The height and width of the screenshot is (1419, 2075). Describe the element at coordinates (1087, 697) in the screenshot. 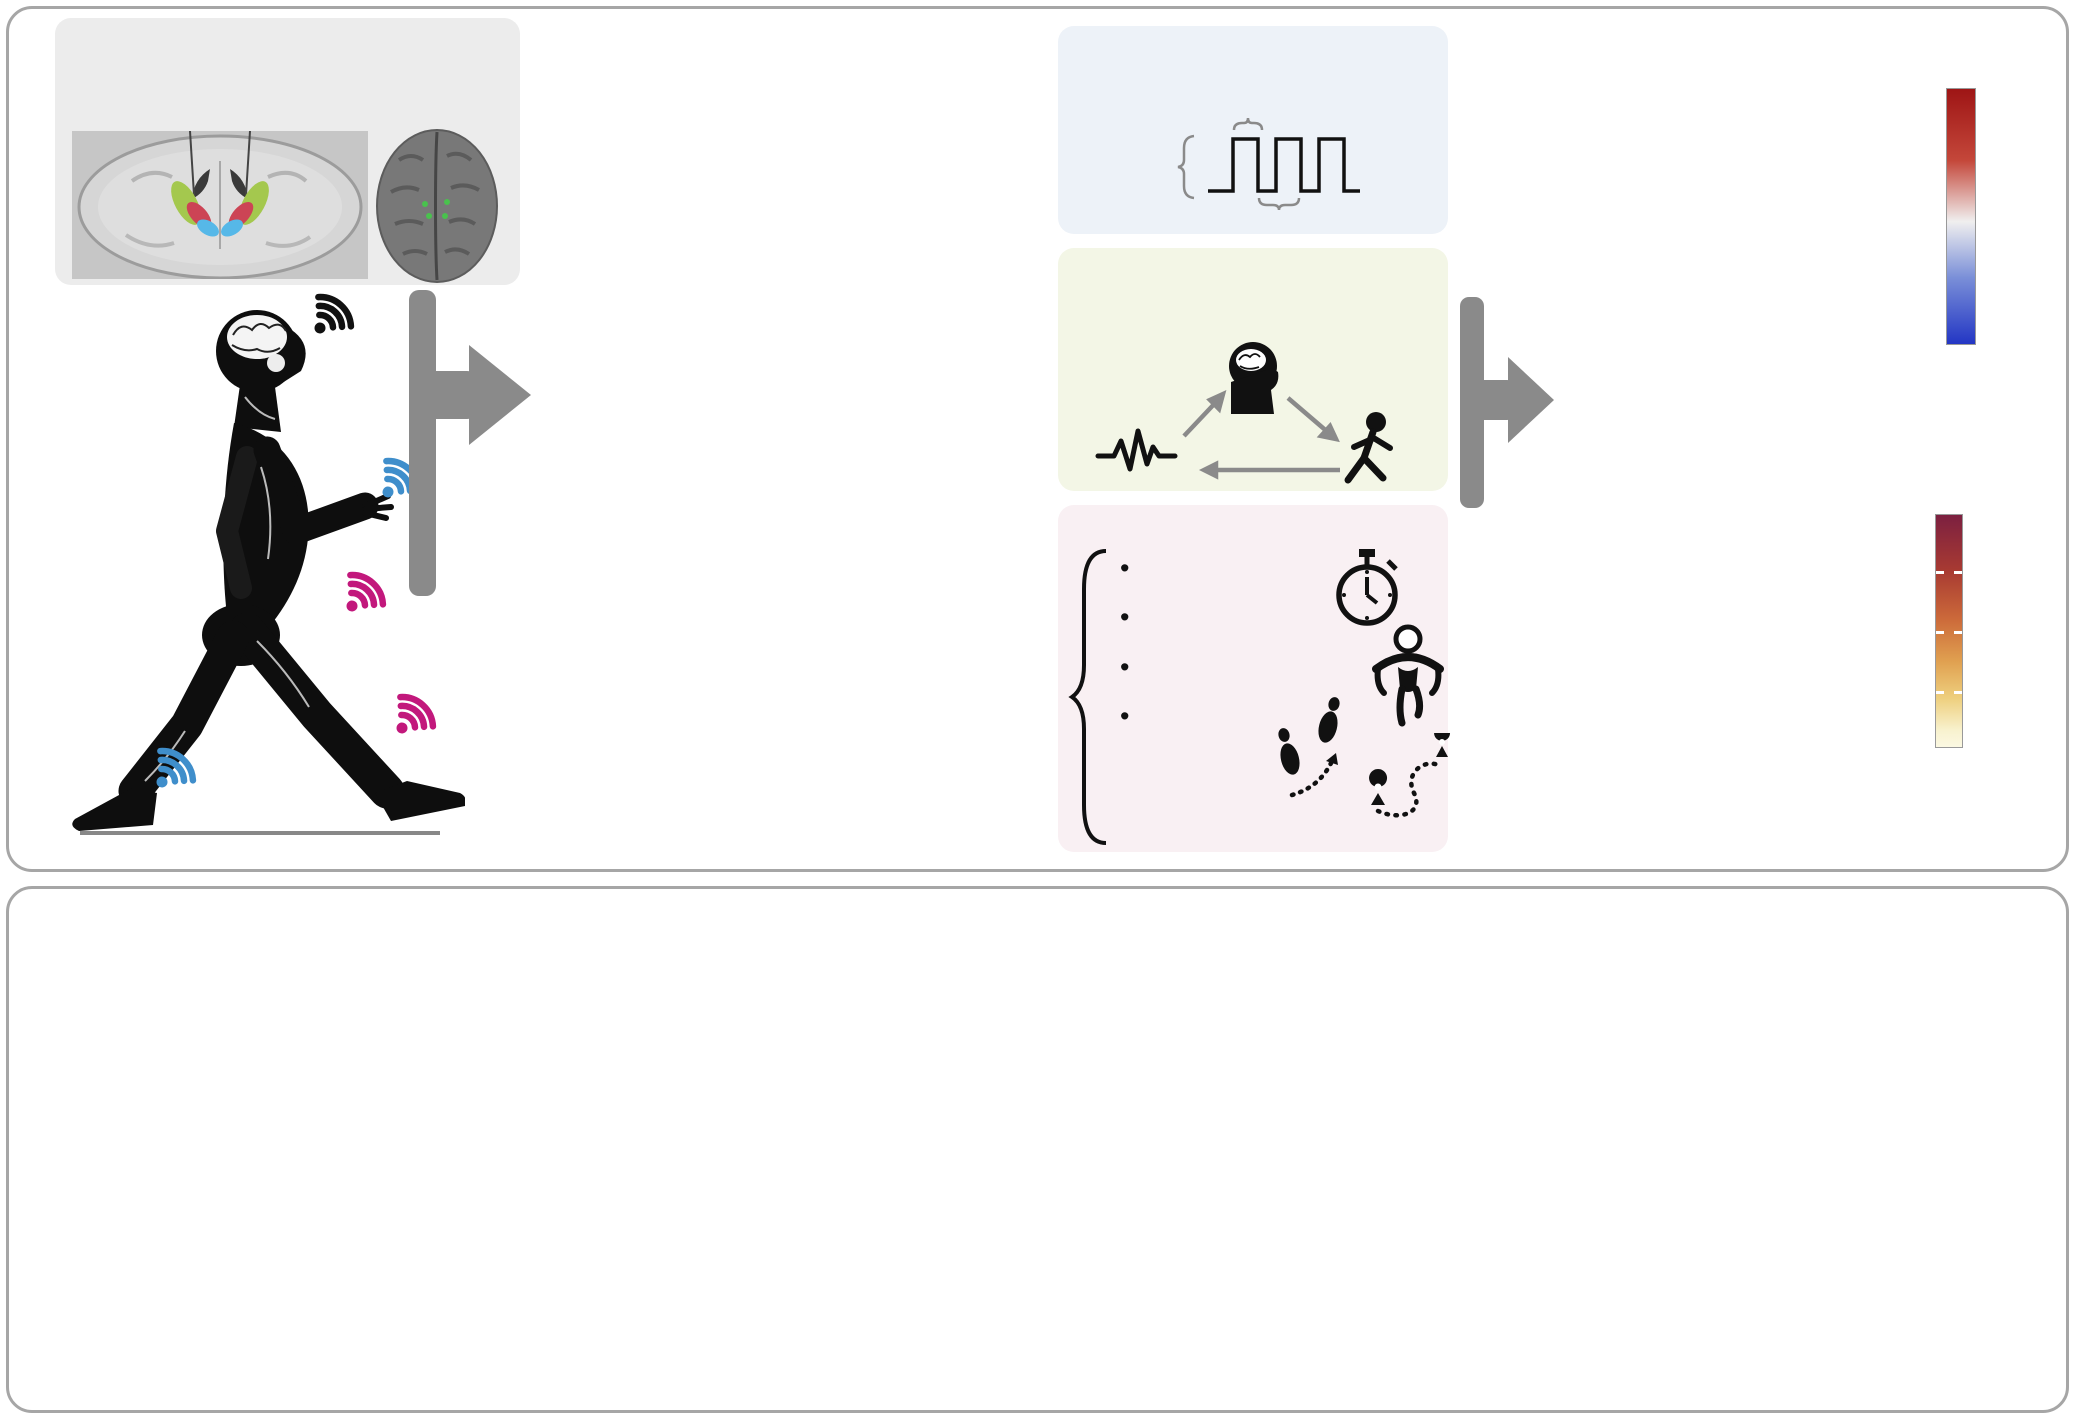

I see `list-brace` at that location.